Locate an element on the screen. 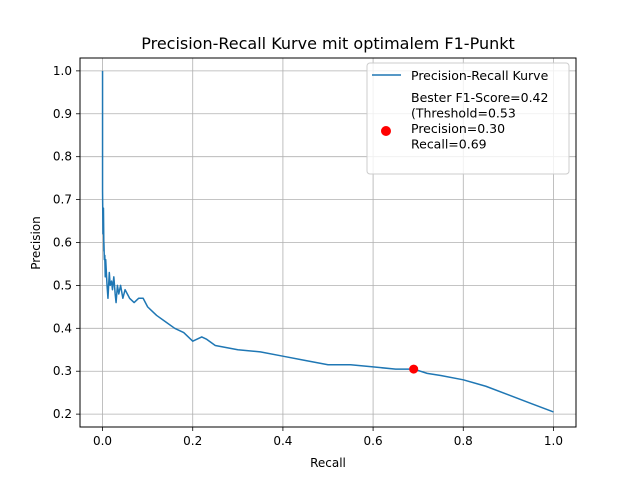  x-tick-label: 0.8 is located at coordinates (463, 441).